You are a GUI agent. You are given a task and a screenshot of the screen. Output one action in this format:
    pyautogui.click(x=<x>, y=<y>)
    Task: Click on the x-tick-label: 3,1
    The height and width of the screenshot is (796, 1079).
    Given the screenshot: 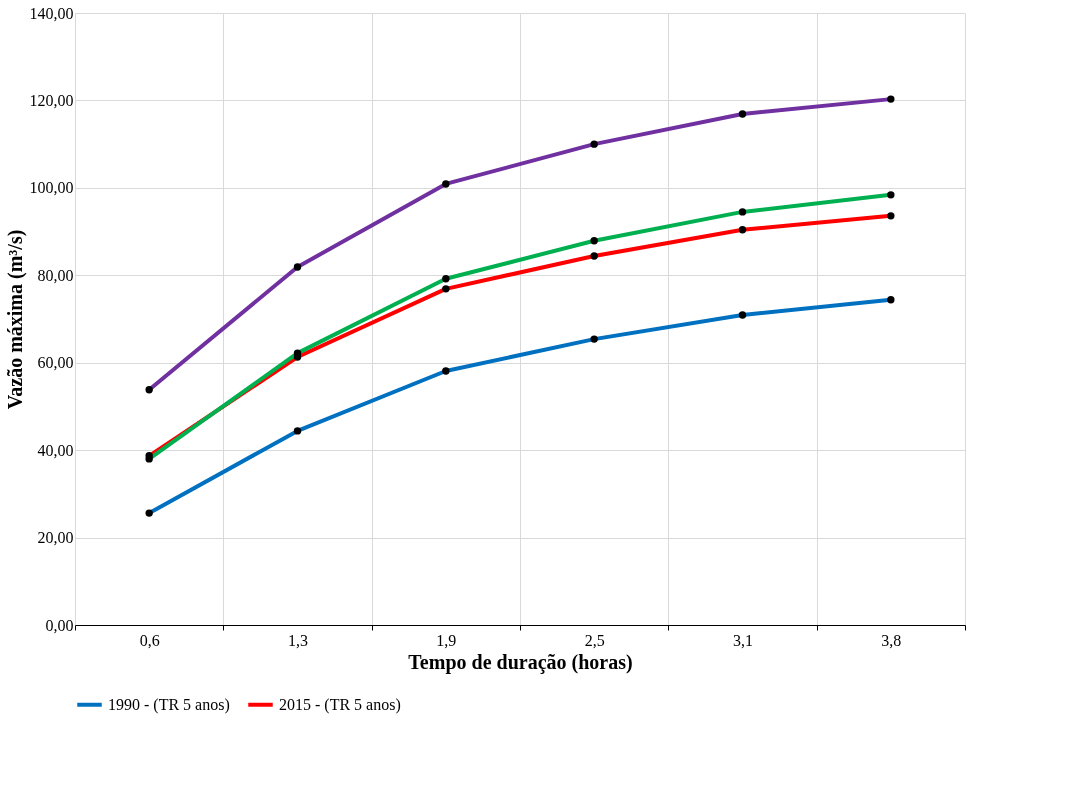 What is the action you would take?
    pyautogui.click(x=743, y=640)
    